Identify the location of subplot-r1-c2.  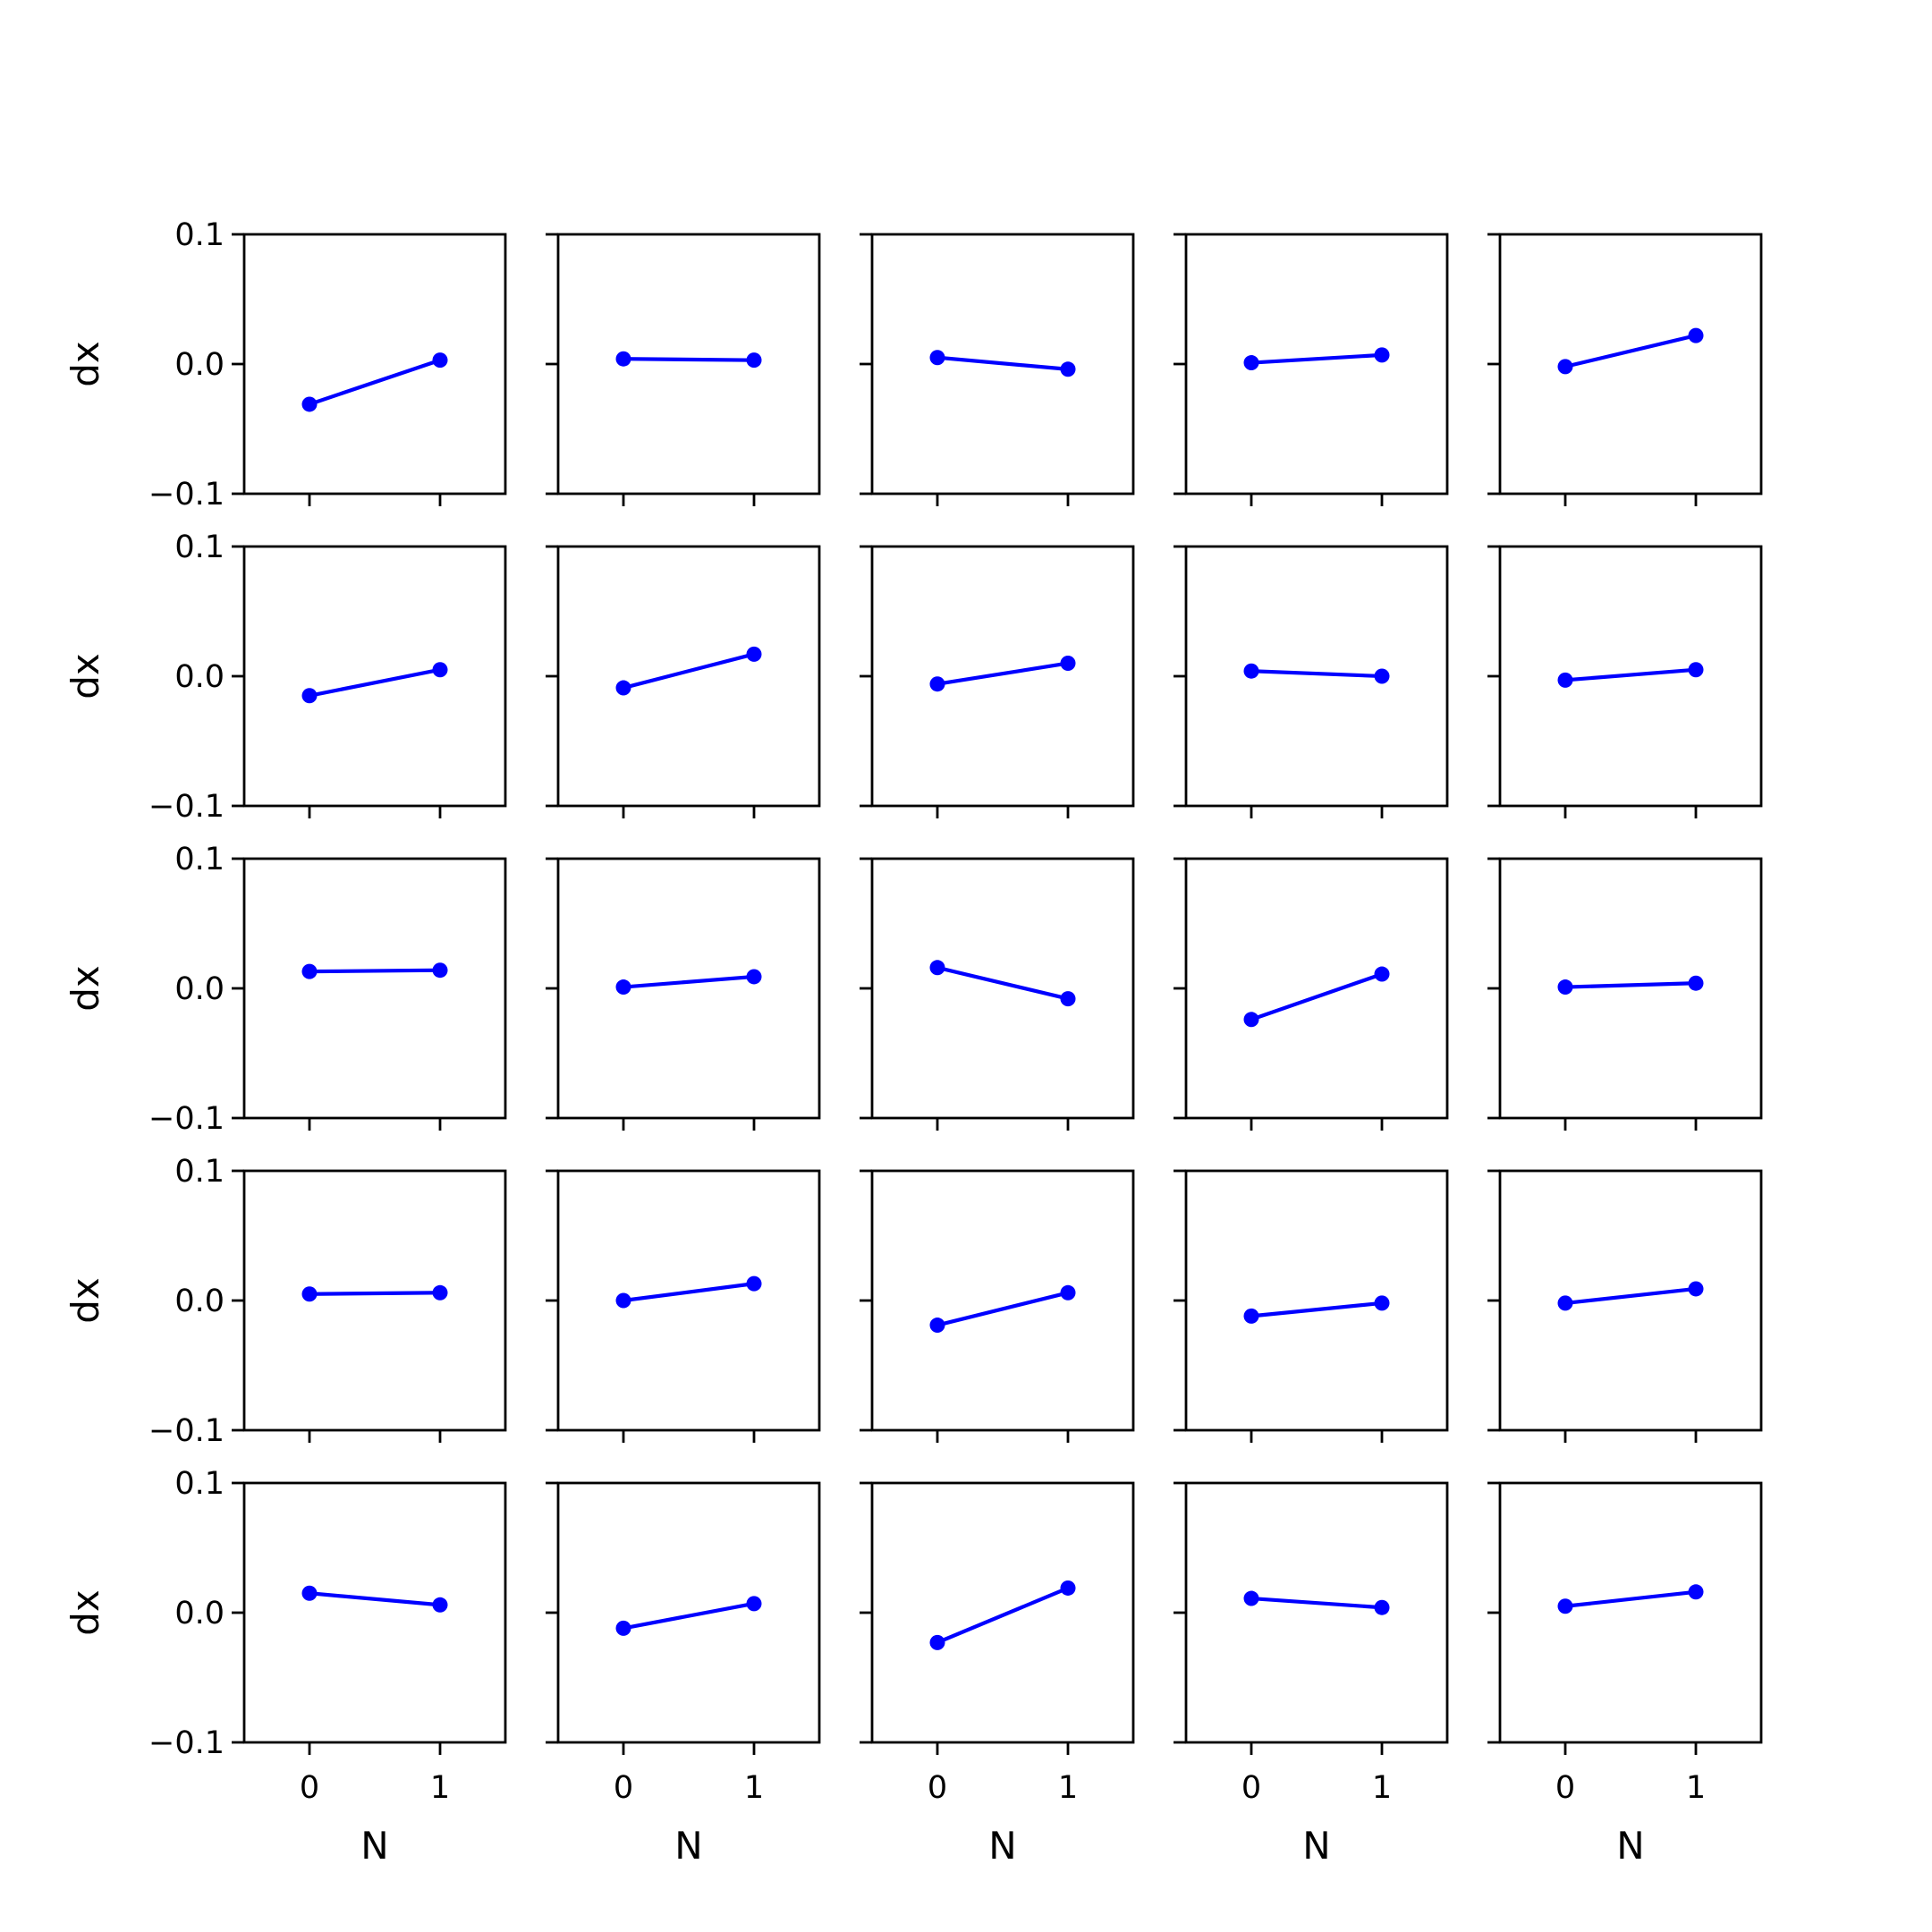
(683, 369).